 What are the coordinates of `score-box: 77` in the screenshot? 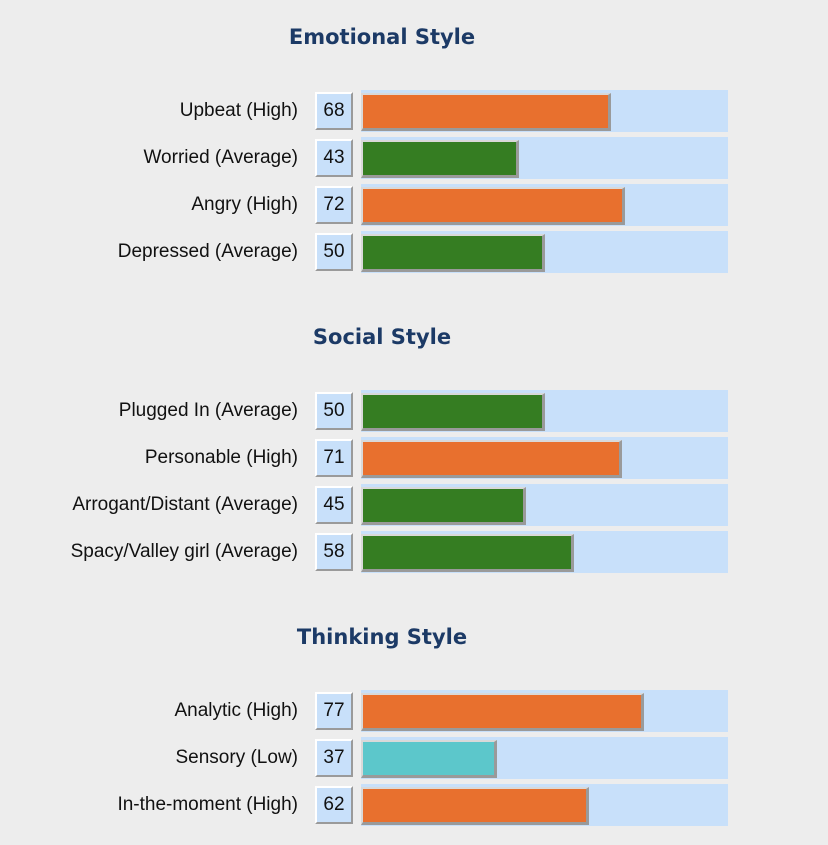 It's located at (334, 711).